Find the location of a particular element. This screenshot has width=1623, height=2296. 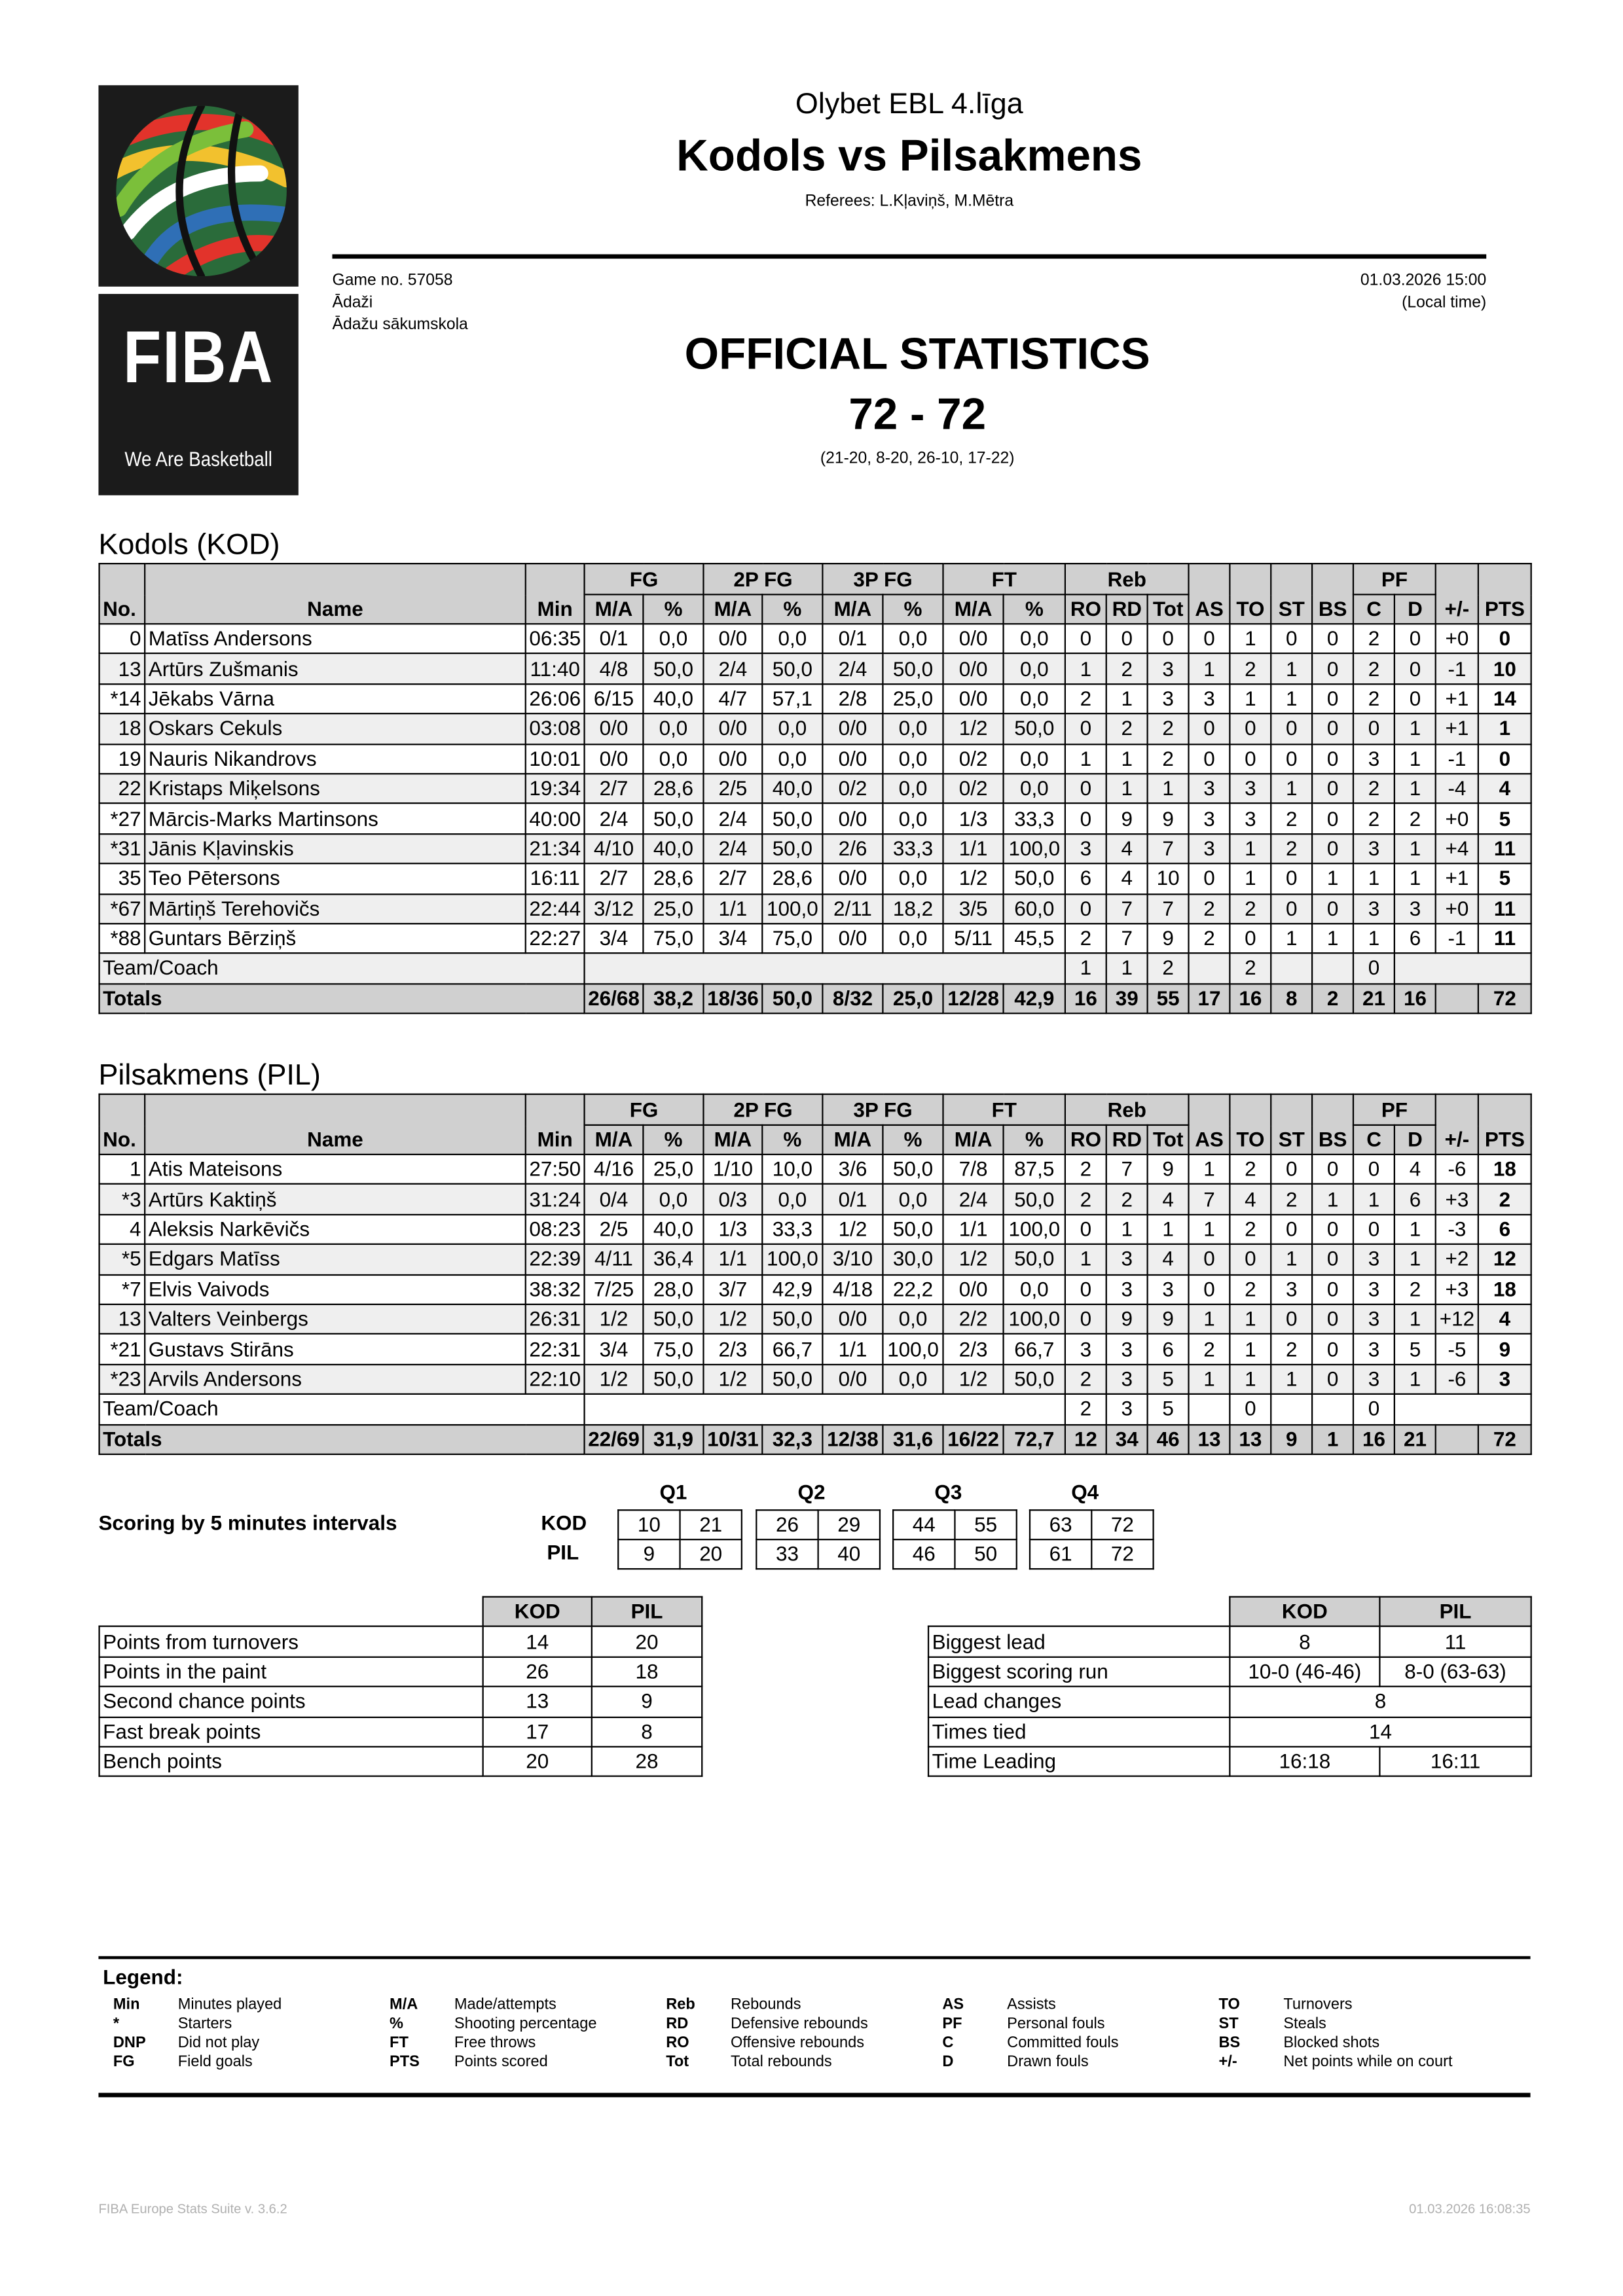

player-2p-made-attempts: 4/7 is located at coordinates (732, 699).